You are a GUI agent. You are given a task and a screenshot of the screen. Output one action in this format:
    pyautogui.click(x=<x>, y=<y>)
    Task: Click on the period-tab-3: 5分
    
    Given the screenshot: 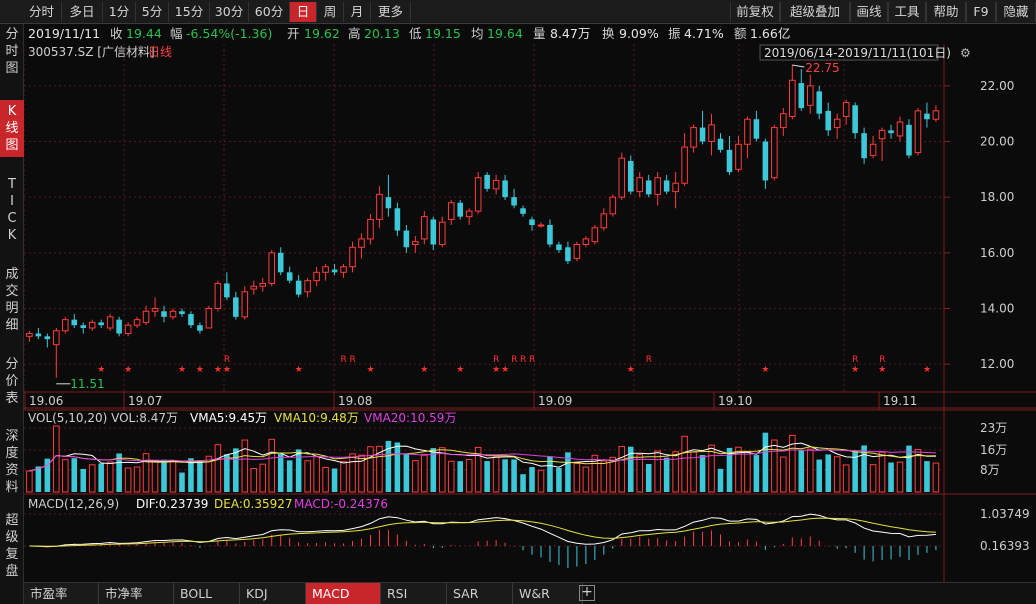 What is the action you would take?
    pyautogui.click(x=152, y=12)
    